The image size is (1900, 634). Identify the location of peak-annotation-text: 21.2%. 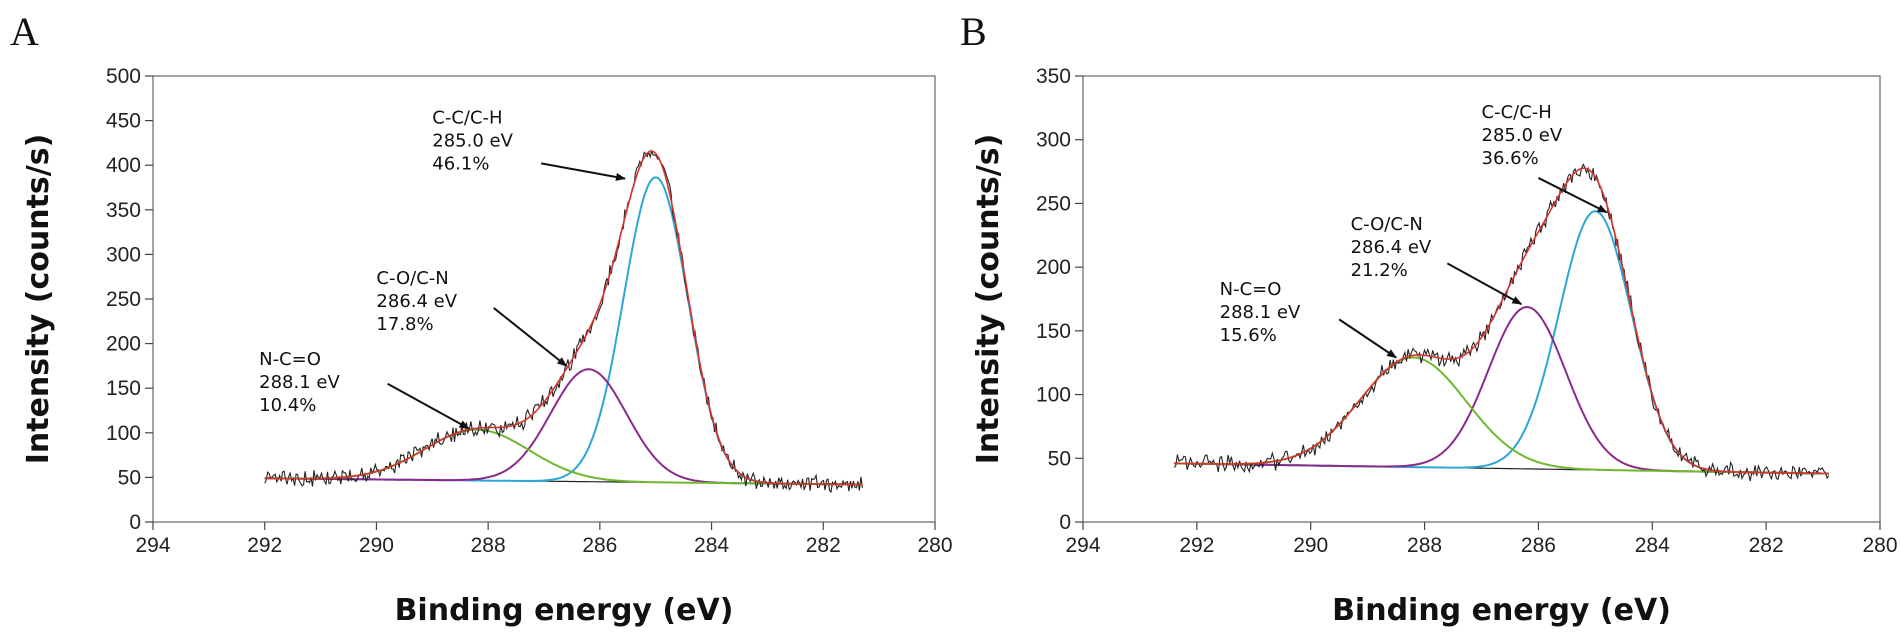
(1379, 270).